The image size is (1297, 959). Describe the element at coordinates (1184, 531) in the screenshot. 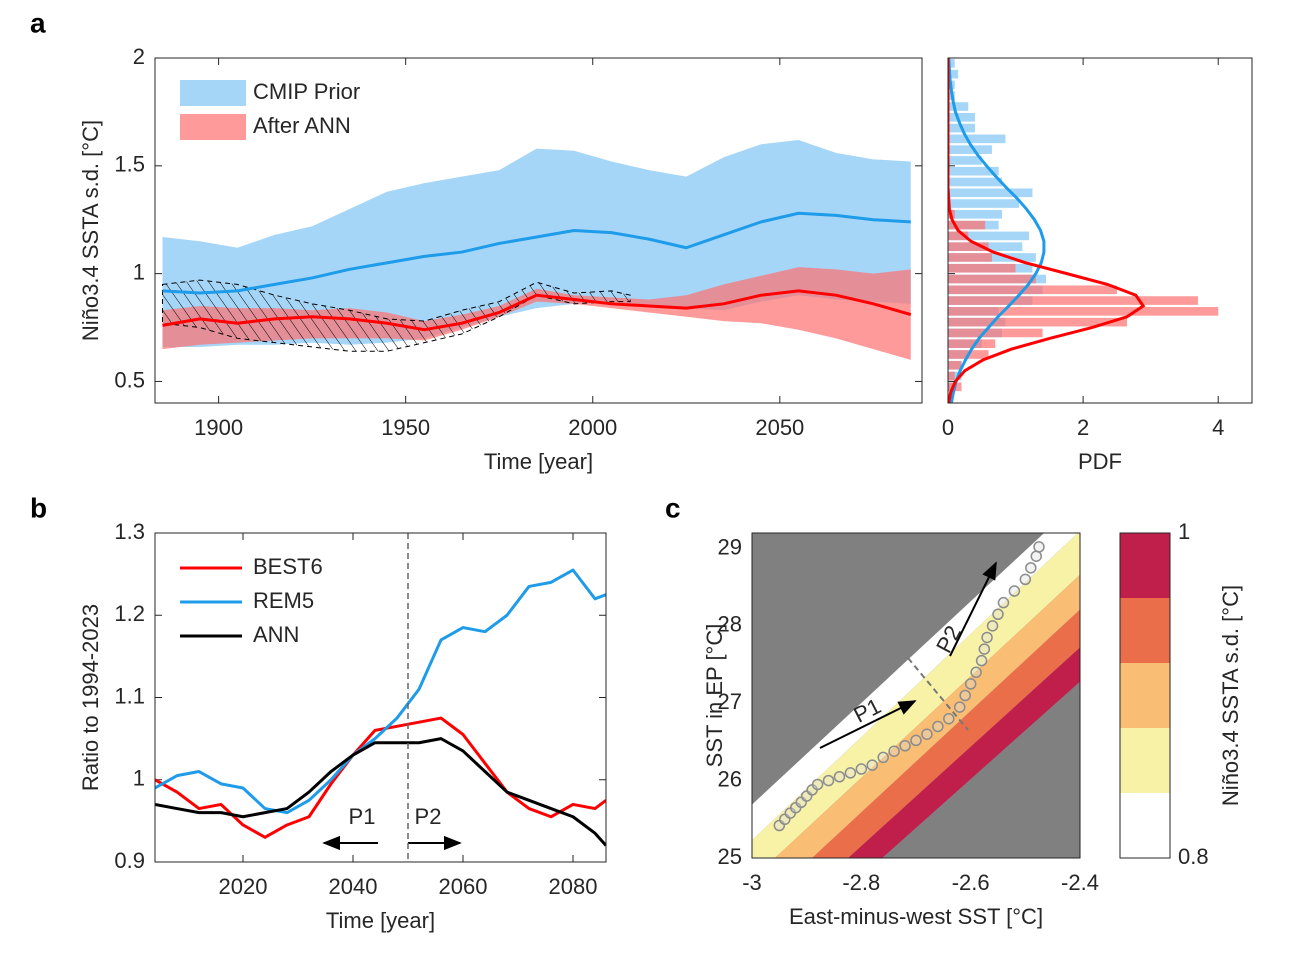

I see `colorbar-tick-label: 1` at that location.